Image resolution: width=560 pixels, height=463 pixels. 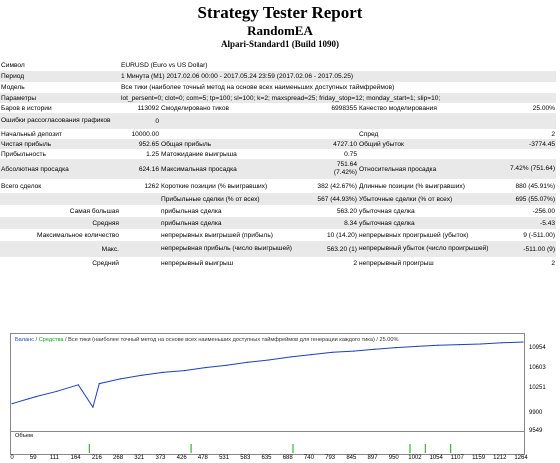 What do you see at coordinates (351, 458) in the screenshot?
I see `x-tick-label: 845` at bounding box center [351, 458].